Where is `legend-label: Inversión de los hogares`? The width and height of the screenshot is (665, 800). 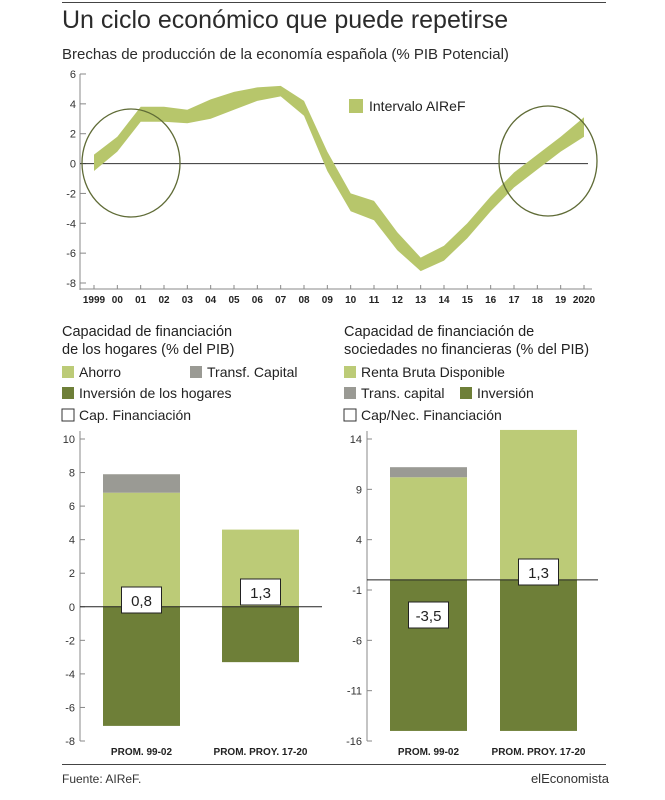
legend-label: Inversión de los hogares is located at coordinates (155, 393).